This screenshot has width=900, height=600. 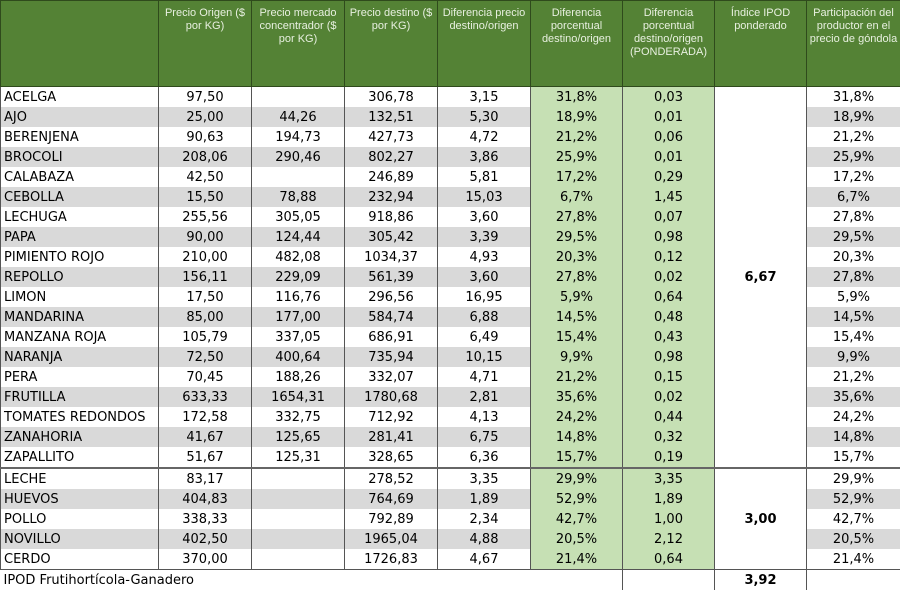 I want to click on table-cell: 802,27, so click(x=391, y=157).